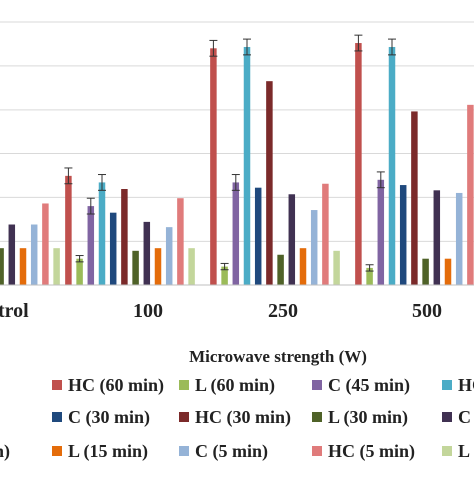 This screenshot has width=474, height=479. Describe the element at coordinates (243, 417) in the screenshot. I see `legend-label: HC (30 min)` at that location.